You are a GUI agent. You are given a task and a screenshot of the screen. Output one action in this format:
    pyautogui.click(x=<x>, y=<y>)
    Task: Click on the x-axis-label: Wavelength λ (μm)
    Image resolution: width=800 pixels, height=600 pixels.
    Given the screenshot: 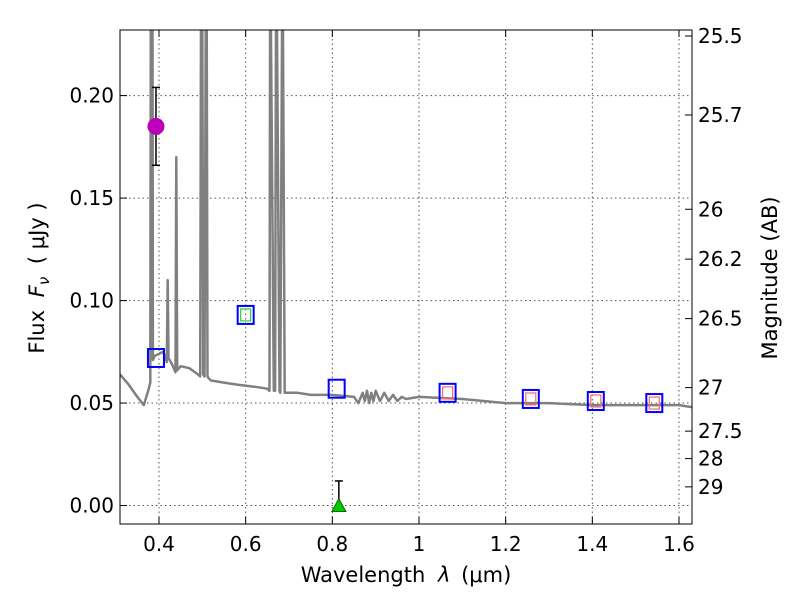 What is the action you would take?
    pyautogui.click(x=406, y=575)
    